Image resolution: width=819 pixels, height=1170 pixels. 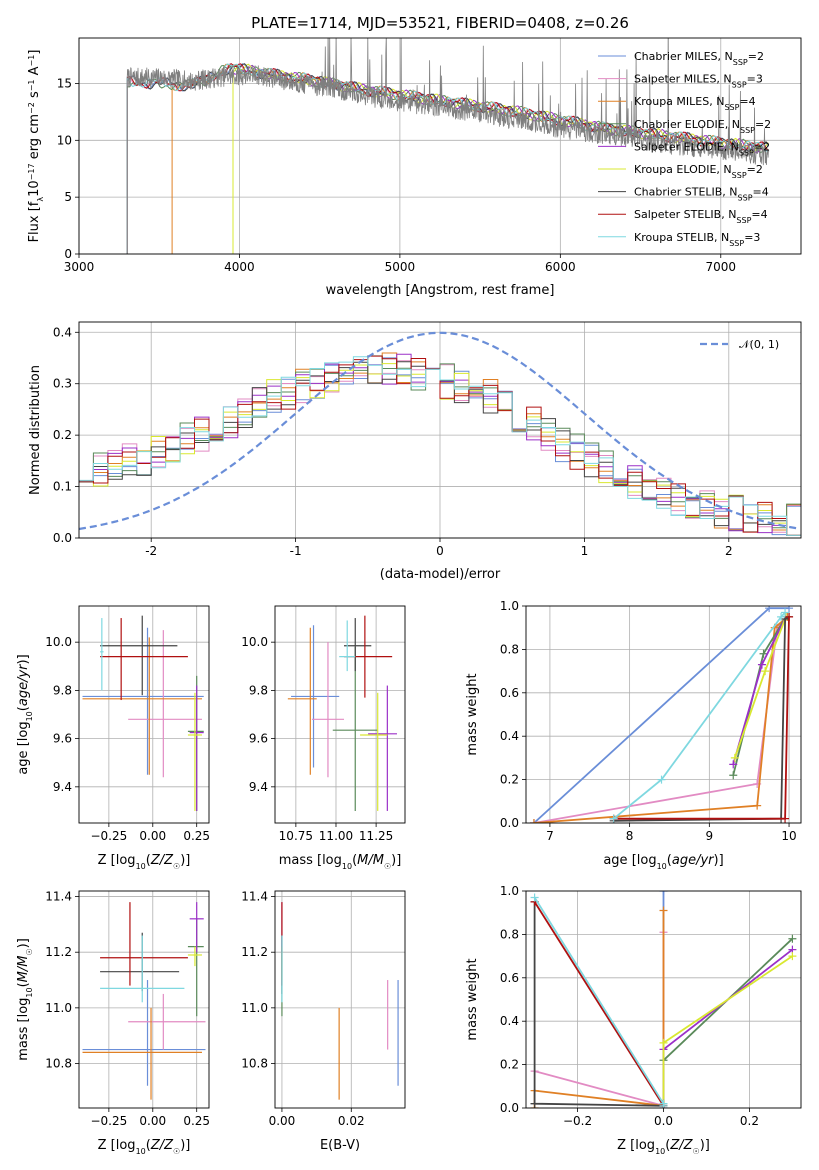 I want to click on y-tick-label: 15, so click(x=64, y=83).